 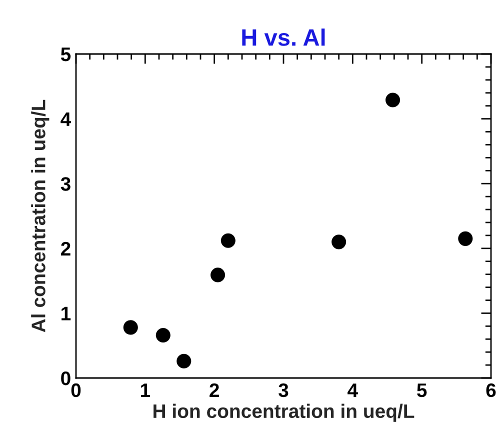 What do you see at coordinates (491, 390) in the screenshot?
I see `x-tick-label: 6` at bounding box center [491, 390].